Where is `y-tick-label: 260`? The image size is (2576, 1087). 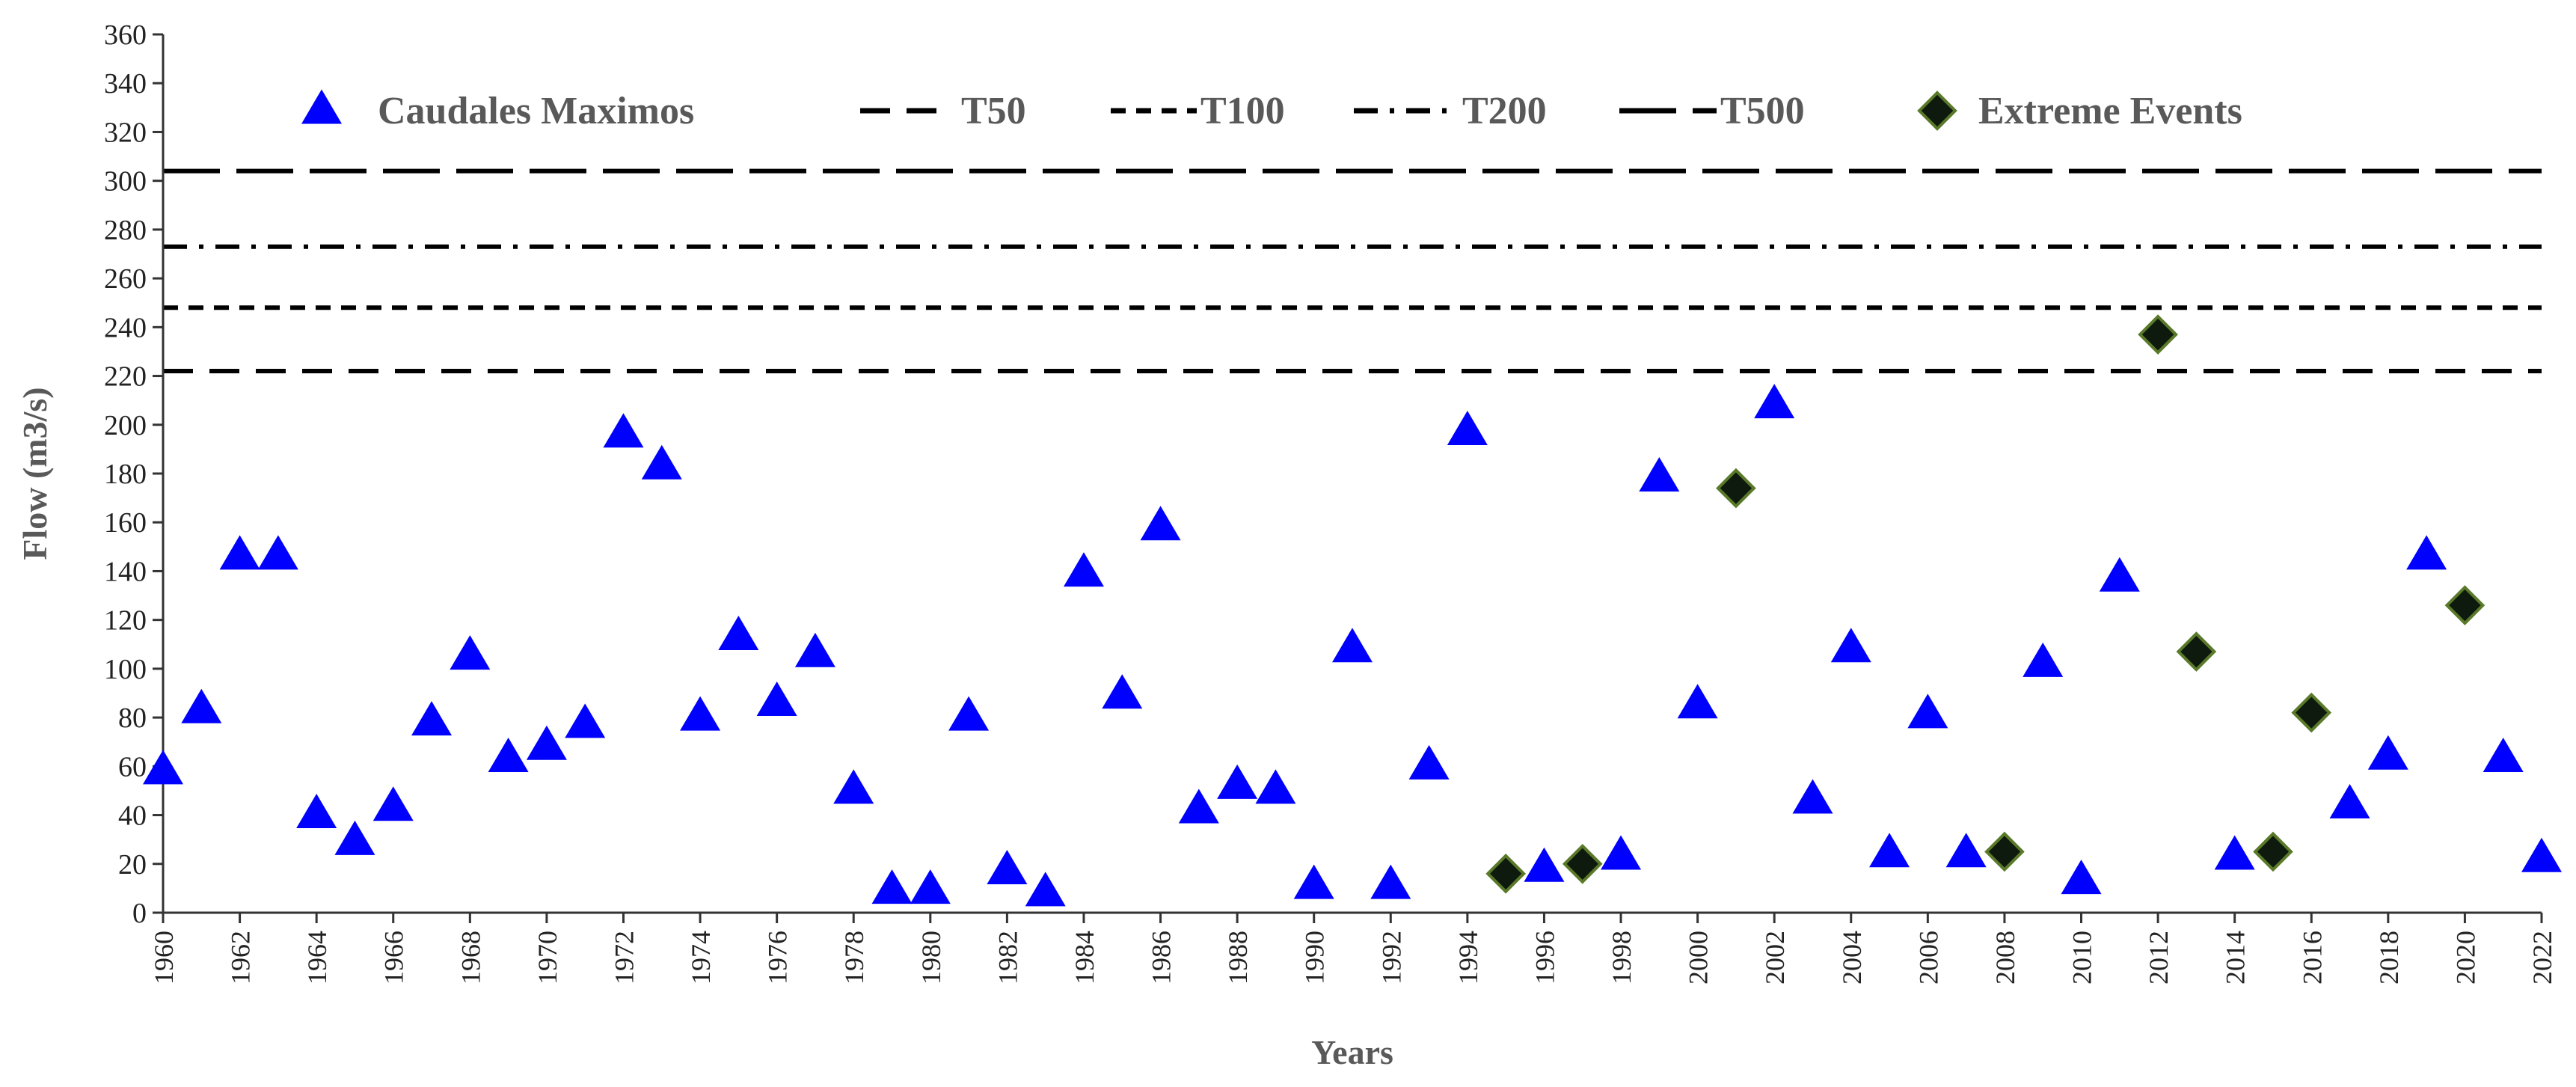
y-tick-label: 260 is located at coordinates (125, 279).